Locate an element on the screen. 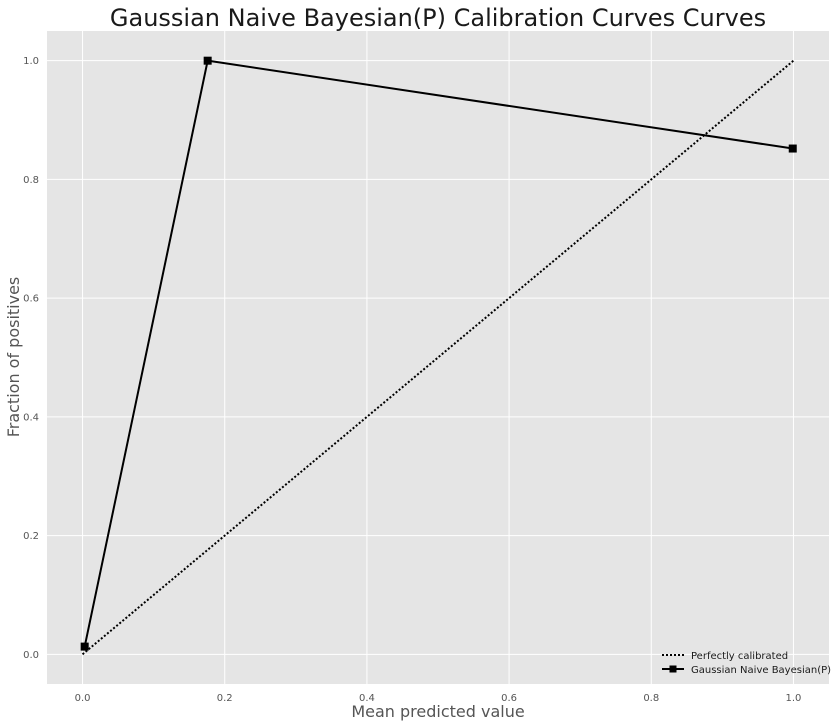 This screenshot has width=835, height=725. legend-entry-perfectly-calibrated: Perfectly calibrated is located at coordinates (725, 656).